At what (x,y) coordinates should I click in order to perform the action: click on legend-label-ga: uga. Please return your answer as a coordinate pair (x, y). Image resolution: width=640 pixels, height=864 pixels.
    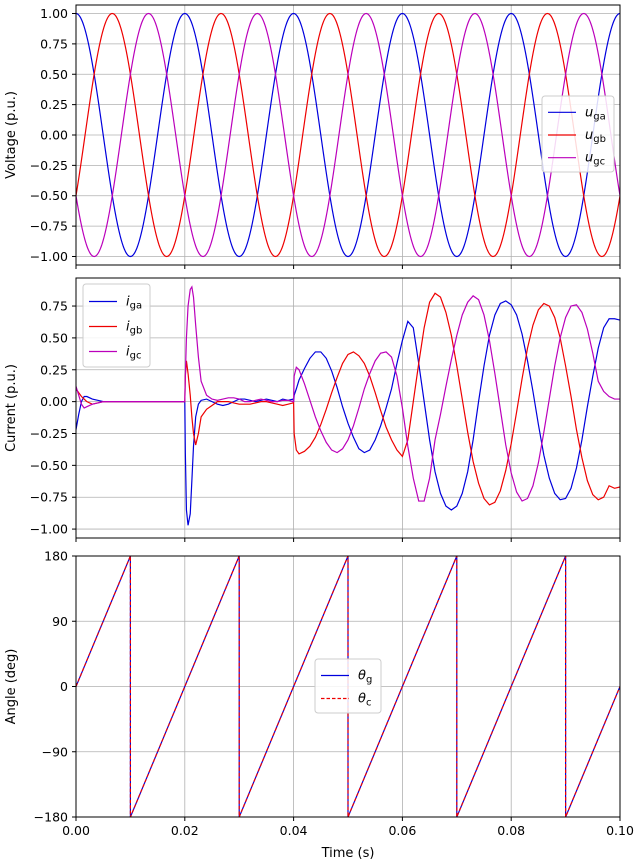
    Looking at the image, I should click on (595, 113).